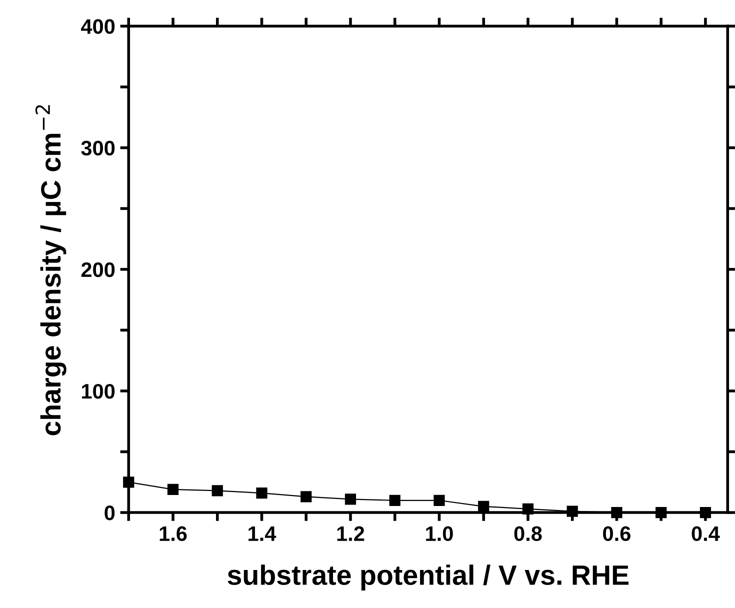 Image resolution: width=735 pixels, height=608 pixels. Describe the element at coordinates (262, 533) in the screenshot. I see `x-tick-label: 1.4` at that location.